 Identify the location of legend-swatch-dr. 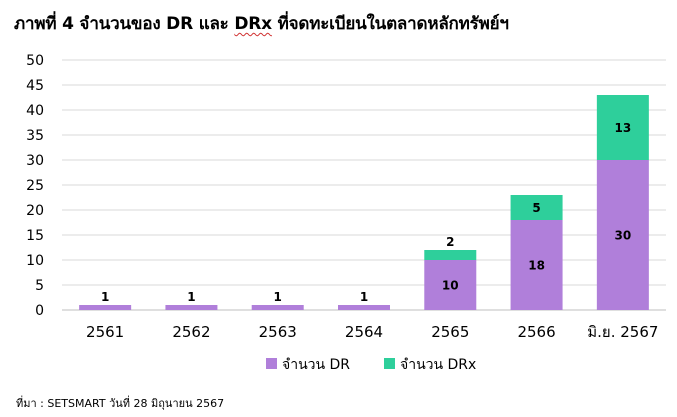
(271, 363).